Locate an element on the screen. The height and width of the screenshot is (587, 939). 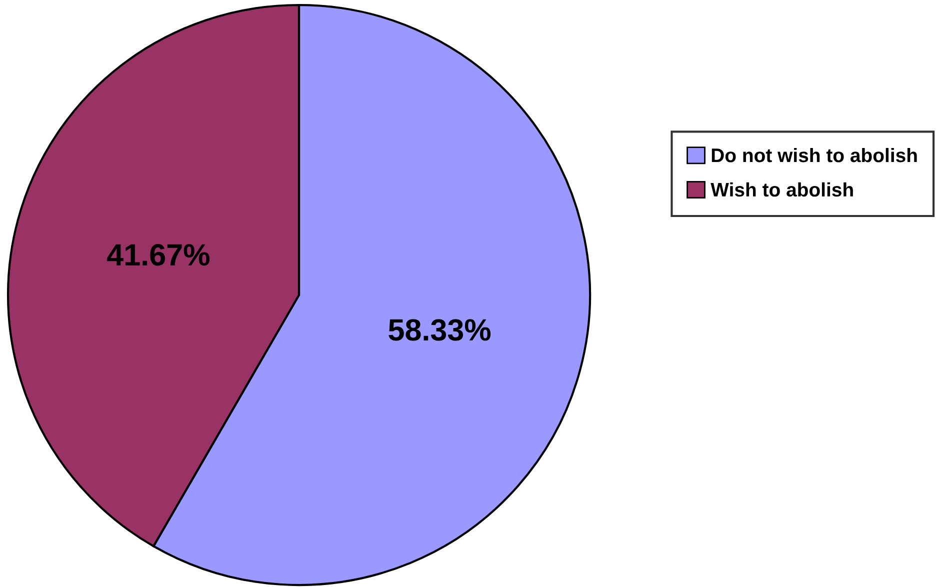
data-label: 58.33% is located at coordinates (439, 330).